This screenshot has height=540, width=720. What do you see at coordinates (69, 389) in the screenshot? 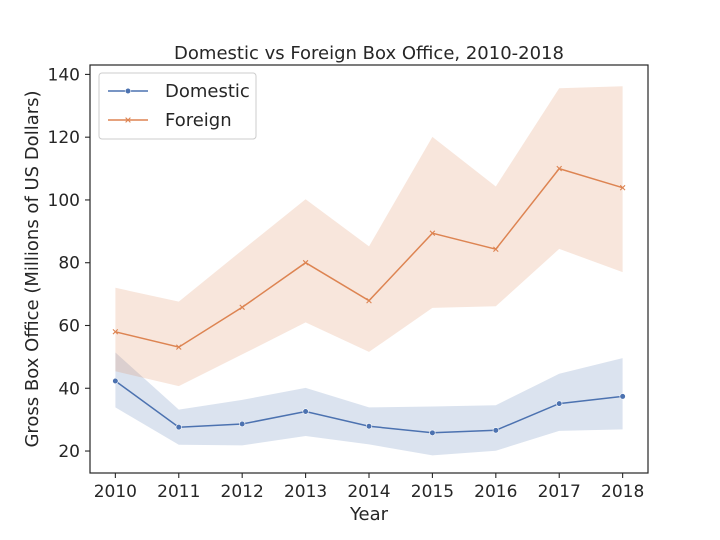
I see `y-tick-label: 40` at bounding box center [69, 389].